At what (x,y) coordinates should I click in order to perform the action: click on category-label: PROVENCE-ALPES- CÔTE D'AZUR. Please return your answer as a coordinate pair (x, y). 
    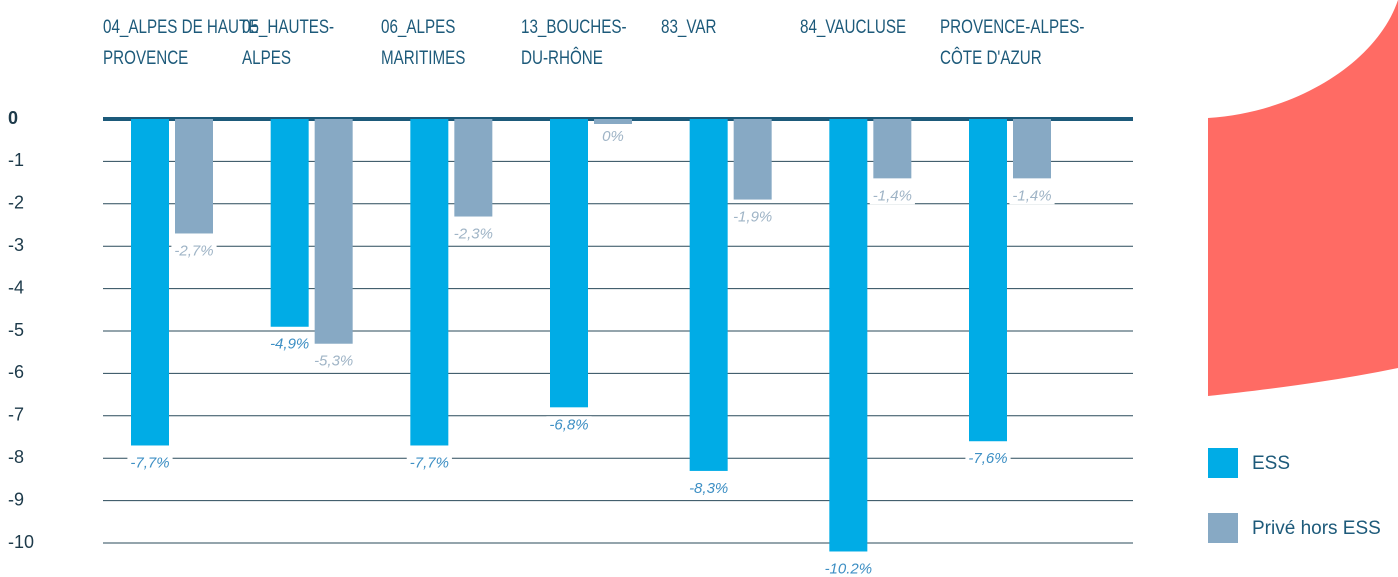
    Looking at the image, I should click on (1012, 43).